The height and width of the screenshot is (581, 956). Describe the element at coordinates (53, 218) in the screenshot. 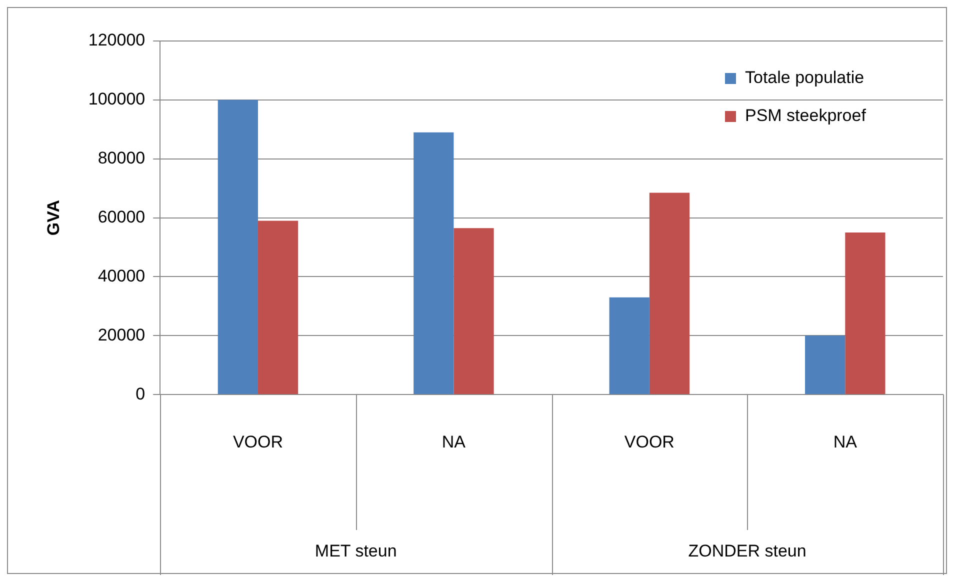

I see `y-axis-title: GVA` at that location.